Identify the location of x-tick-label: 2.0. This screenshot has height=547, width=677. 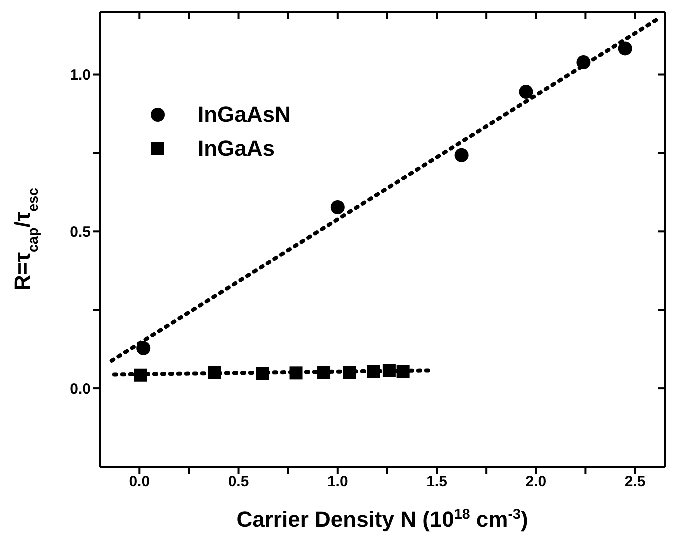
(536, 482).